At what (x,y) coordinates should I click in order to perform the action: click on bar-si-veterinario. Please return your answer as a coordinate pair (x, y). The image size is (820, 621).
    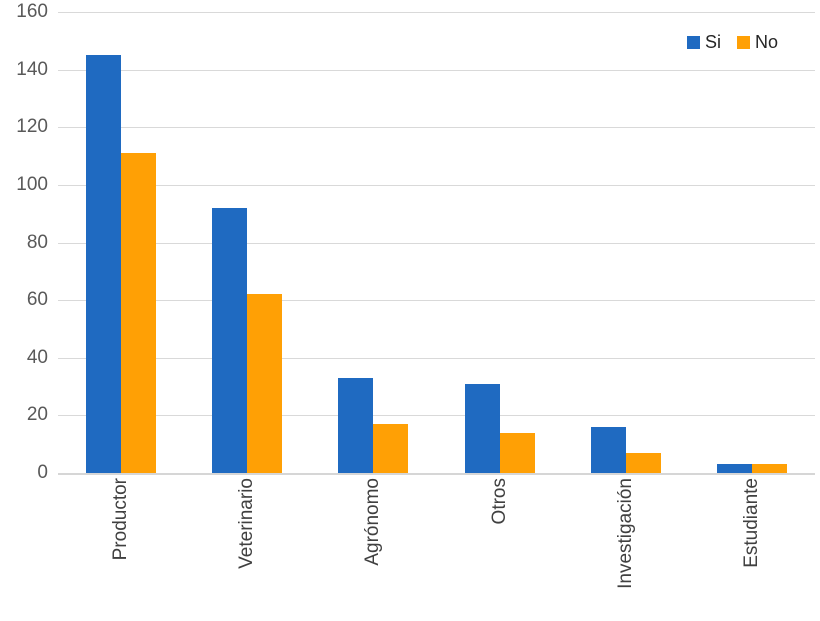
    Looking at the image, I should click on (230, 340).